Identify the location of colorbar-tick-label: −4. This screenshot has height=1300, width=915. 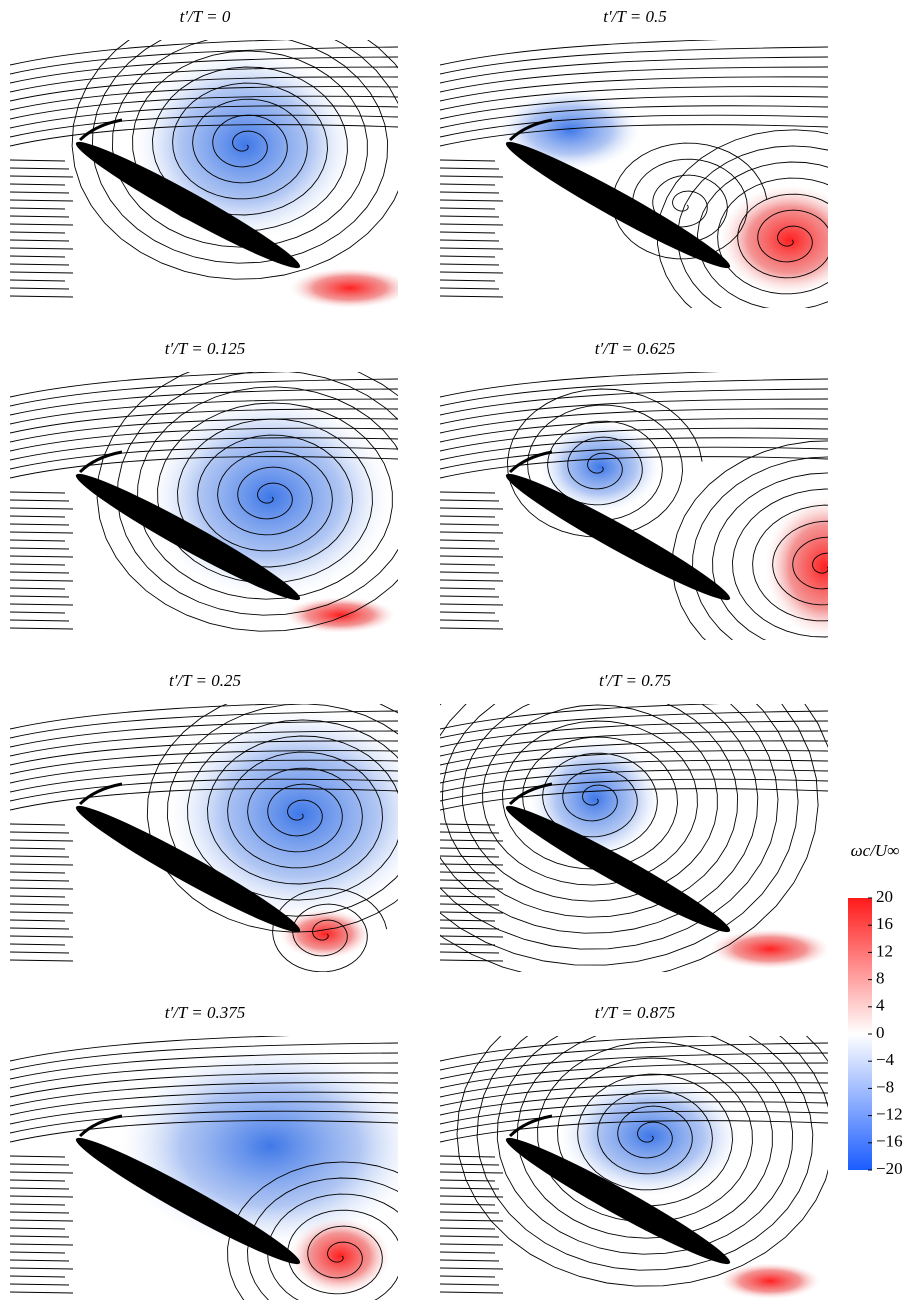
(885, 1059).